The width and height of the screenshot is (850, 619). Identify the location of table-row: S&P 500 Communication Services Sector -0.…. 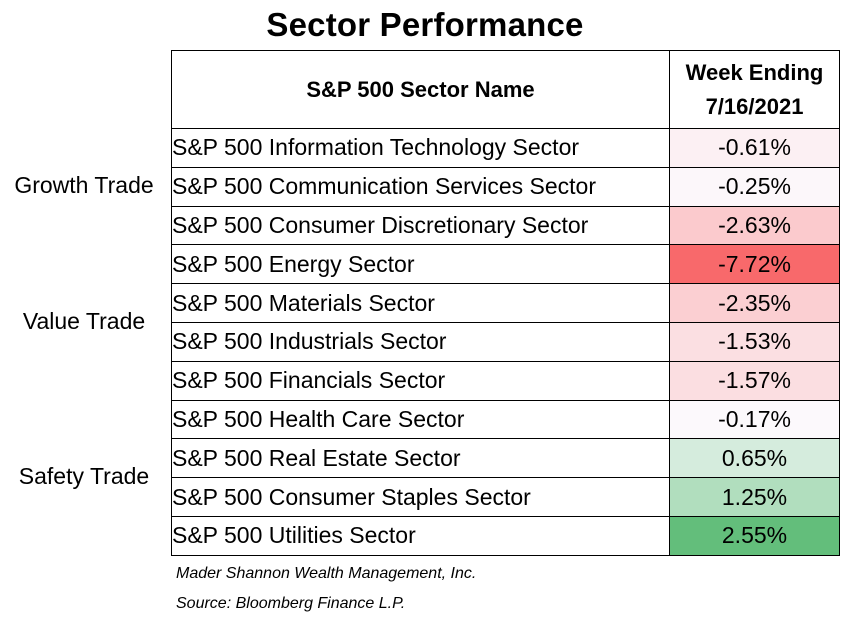
(505, 186).